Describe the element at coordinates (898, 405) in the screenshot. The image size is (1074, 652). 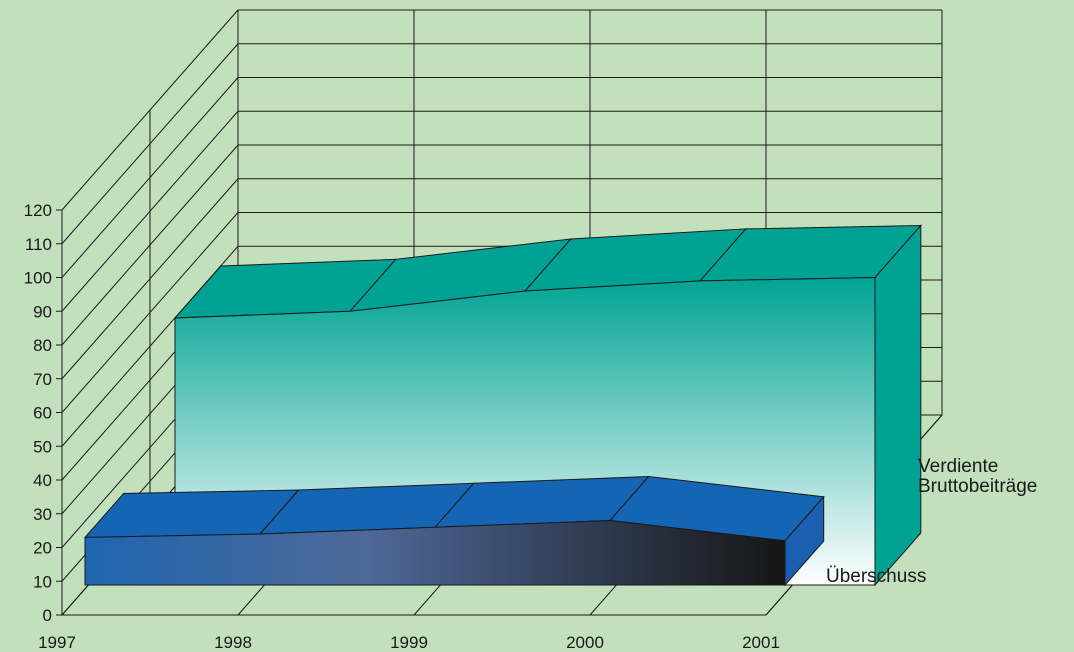
I see `series-side-face` at that location.